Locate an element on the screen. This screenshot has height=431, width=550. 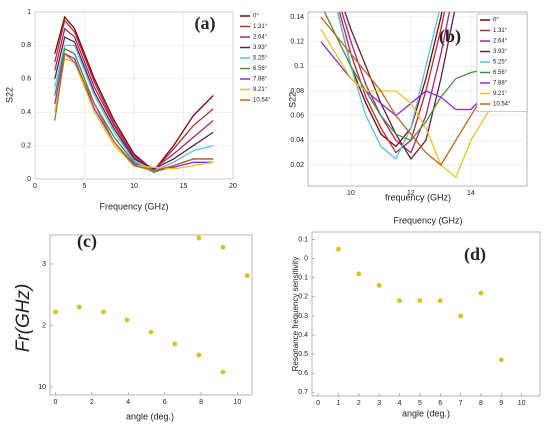
x-axis-label: Frequency (GHz) is located at coordinates (133, 206).